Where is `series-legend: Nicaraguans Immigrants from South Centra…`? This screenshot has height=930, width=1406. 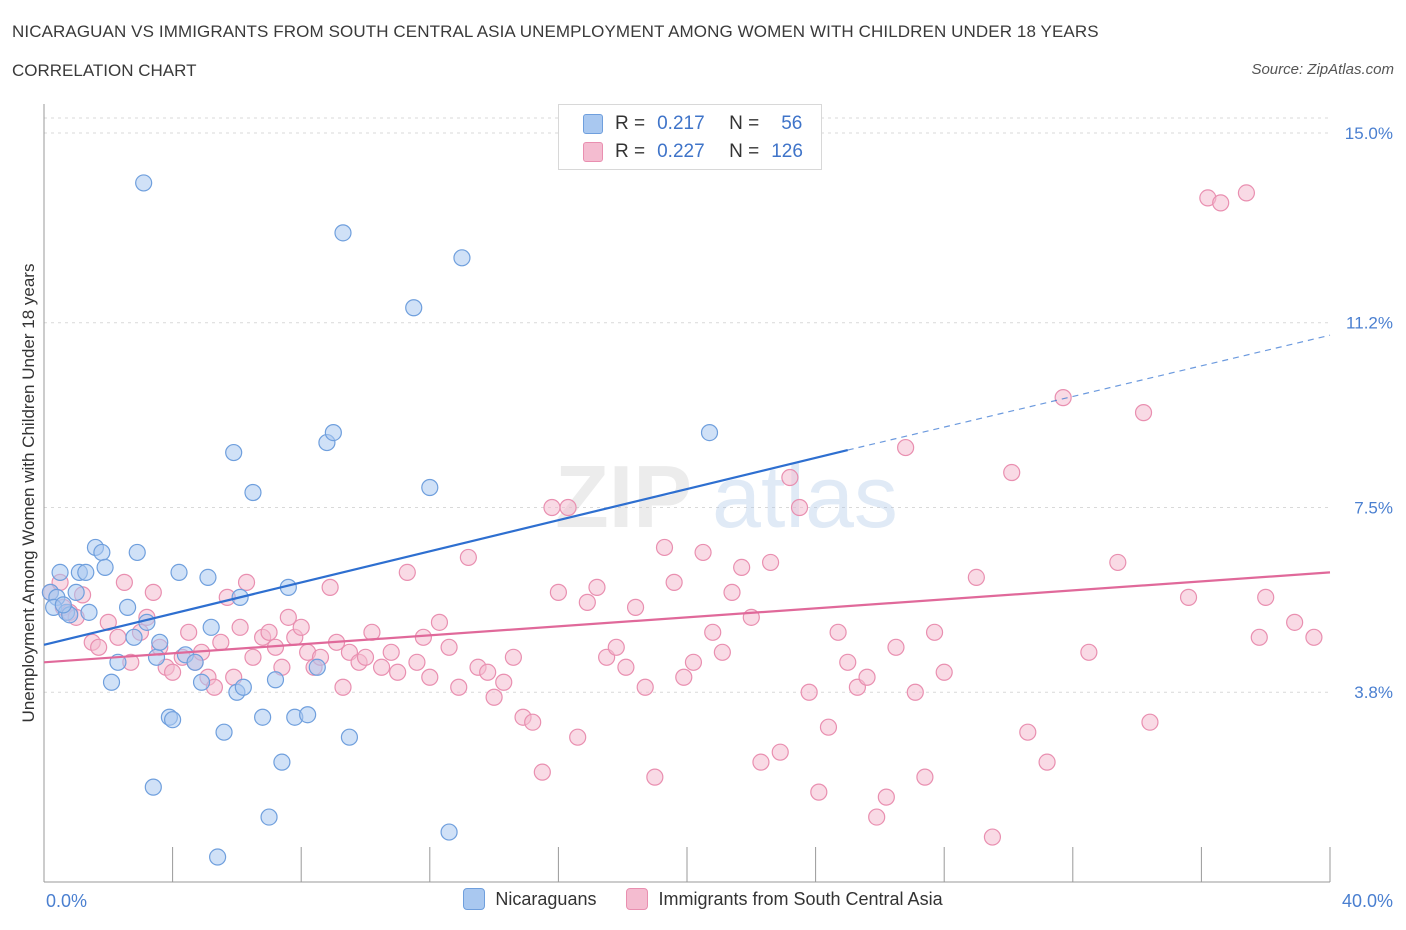
series-legend: Nicaraguans Immigrants from South Centra… is located at coordinates (703, 899).